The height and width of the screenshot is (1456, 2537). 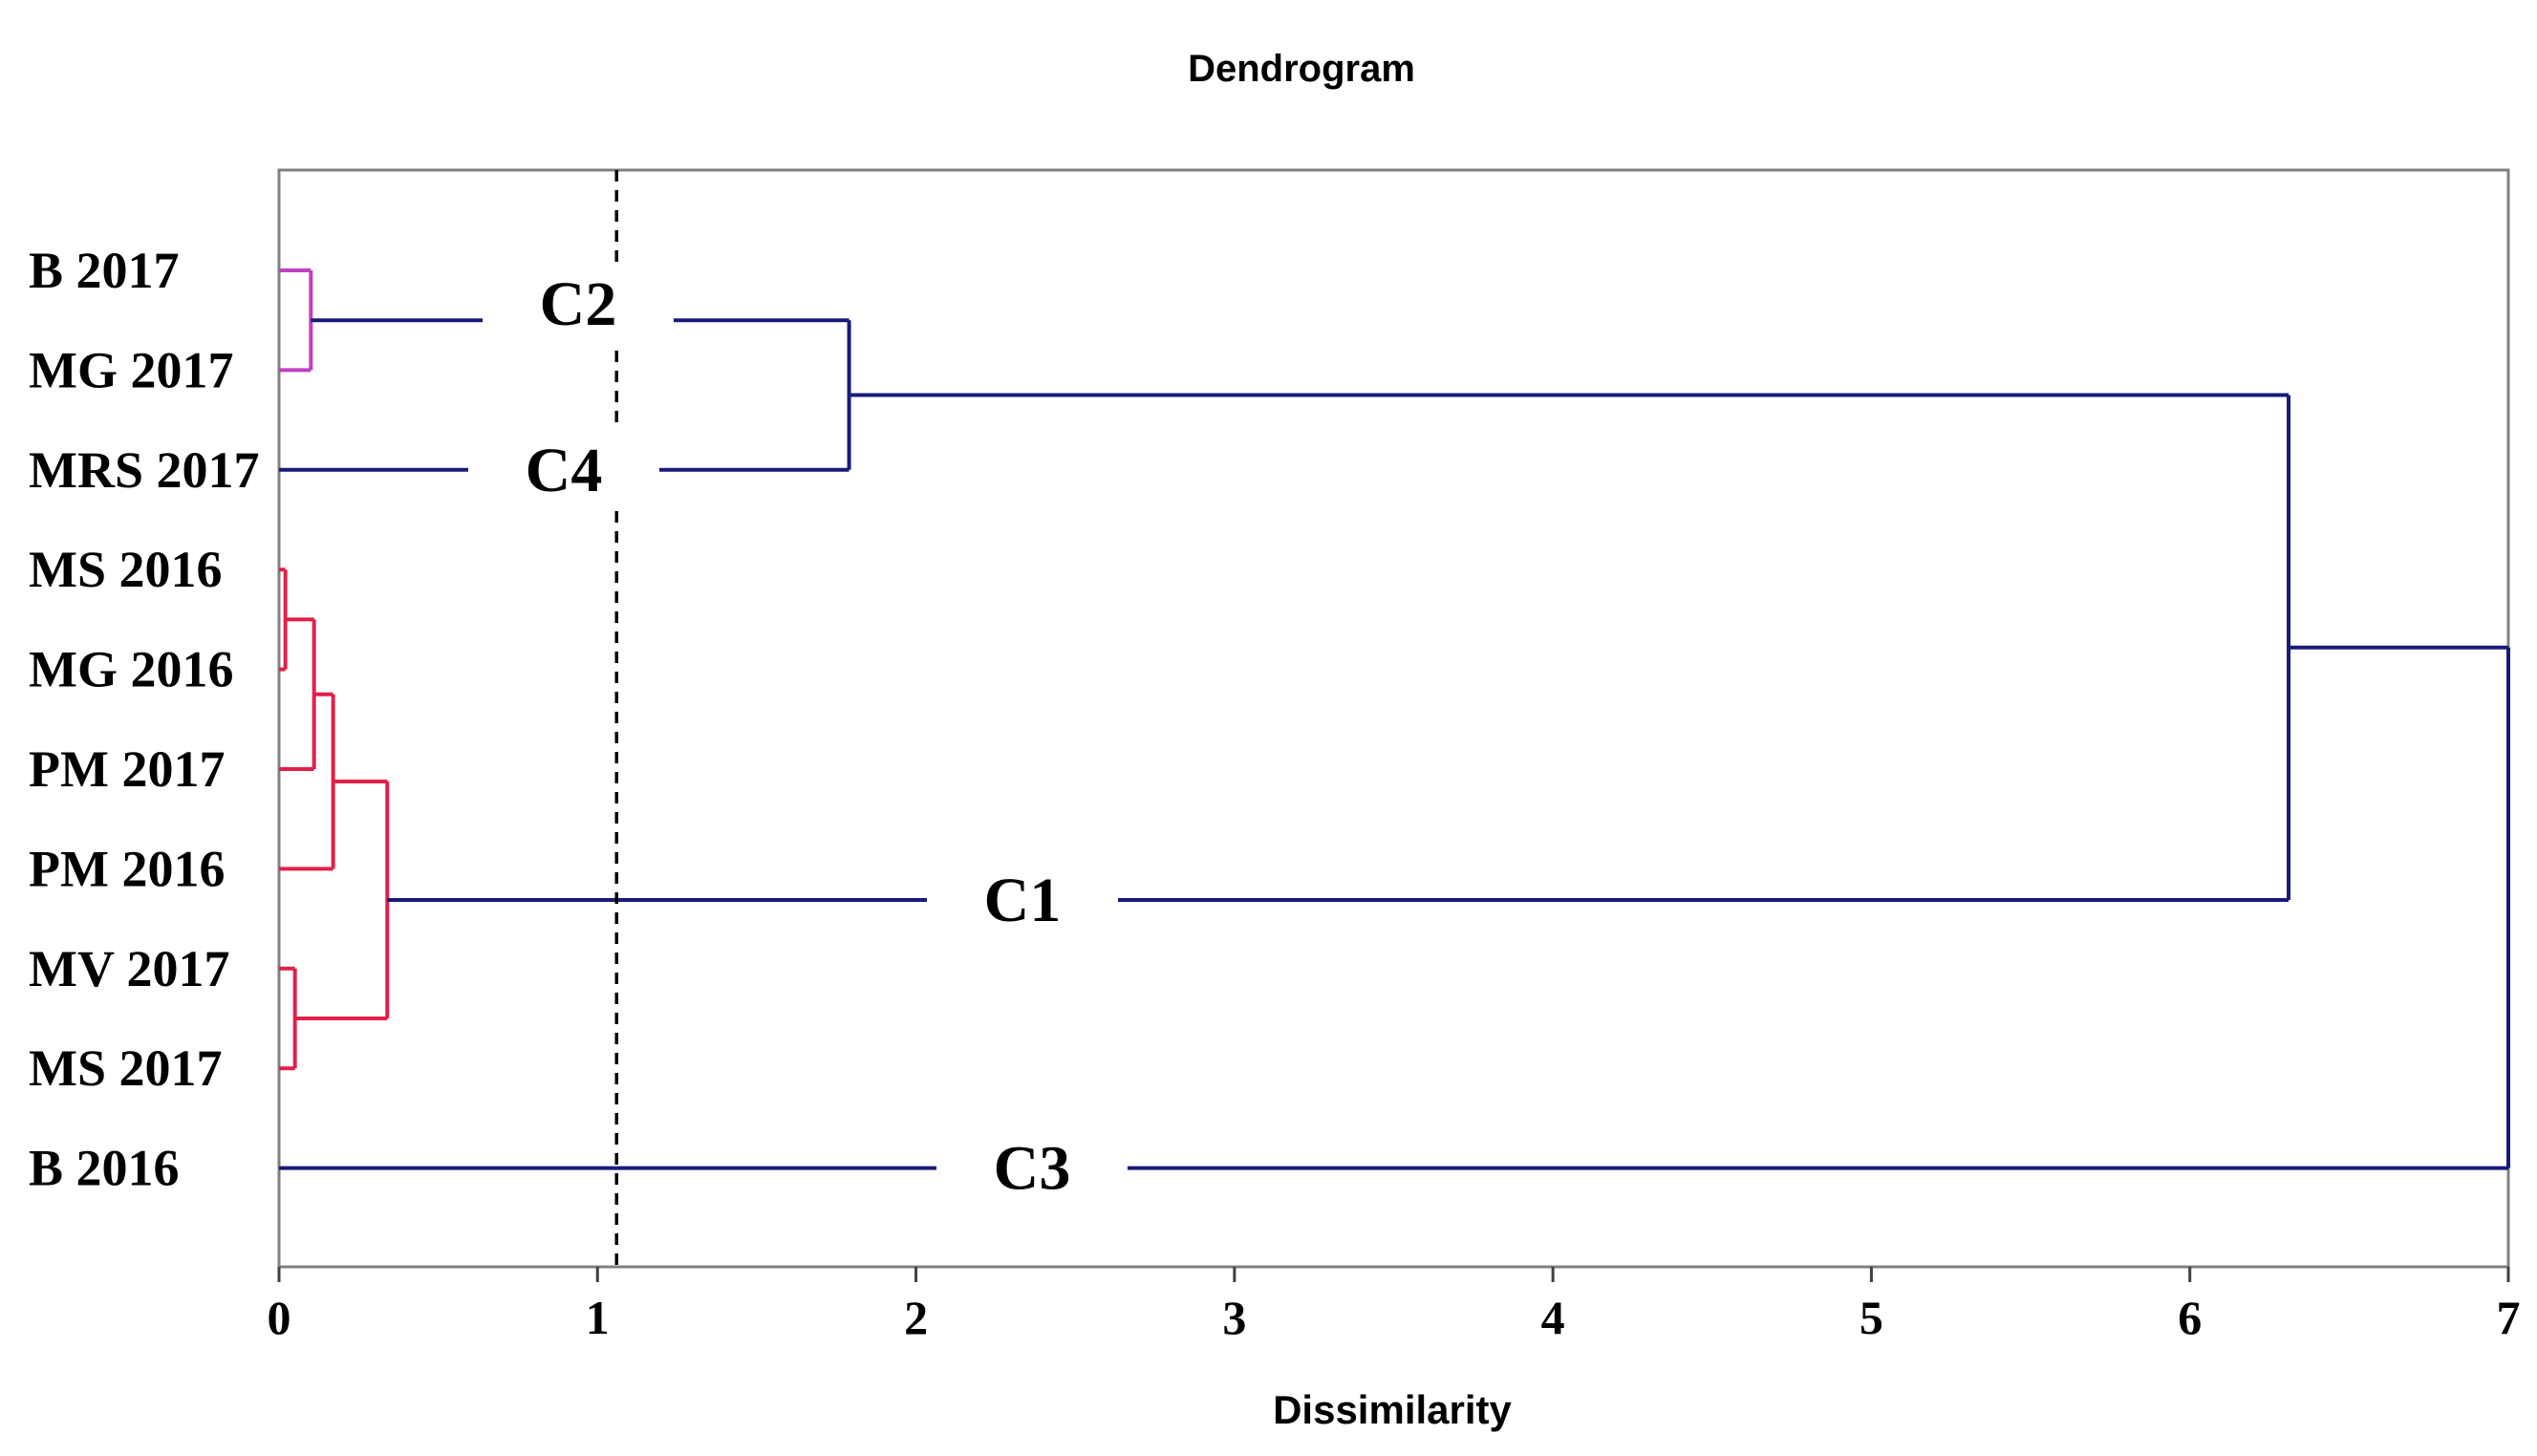 What do you see at coordinates (1032, 1169) in the screenshot?
I see `cluster-label: C3` at bounding box center [1032, 1169].